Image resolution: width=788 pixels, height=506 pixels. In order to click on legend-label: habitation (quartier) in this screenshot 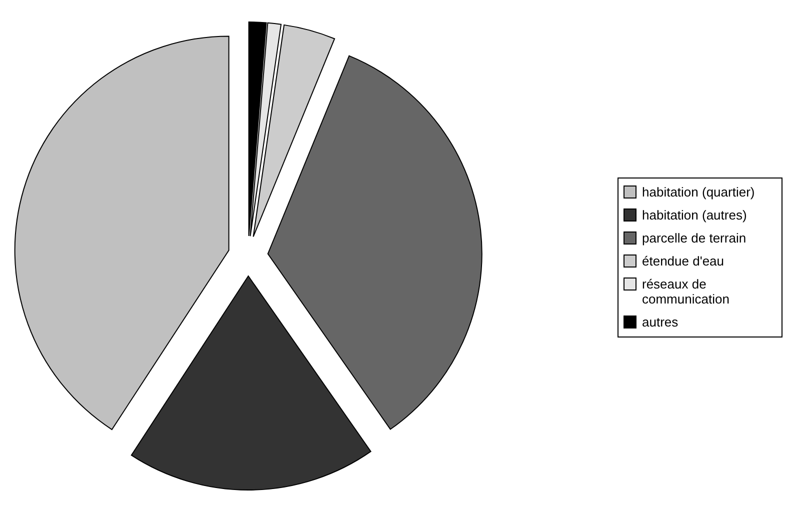, I will do `click(698, 192)`.